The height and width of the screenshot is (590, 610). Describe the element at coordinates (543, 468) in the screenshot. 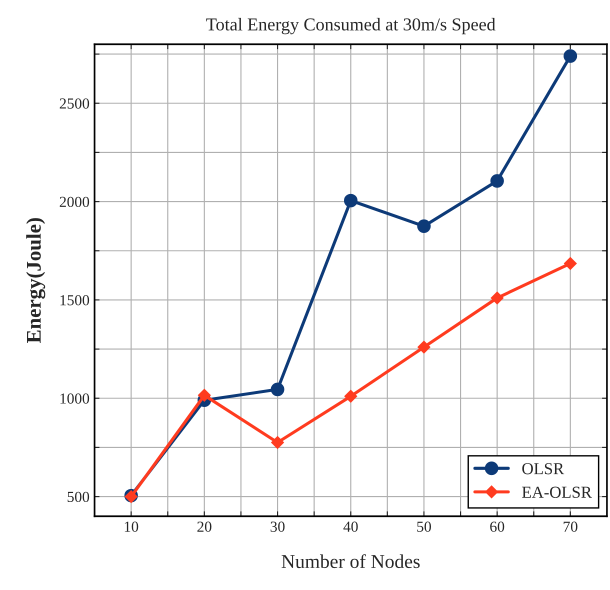

I see `legend-label: OLSR` at that location.